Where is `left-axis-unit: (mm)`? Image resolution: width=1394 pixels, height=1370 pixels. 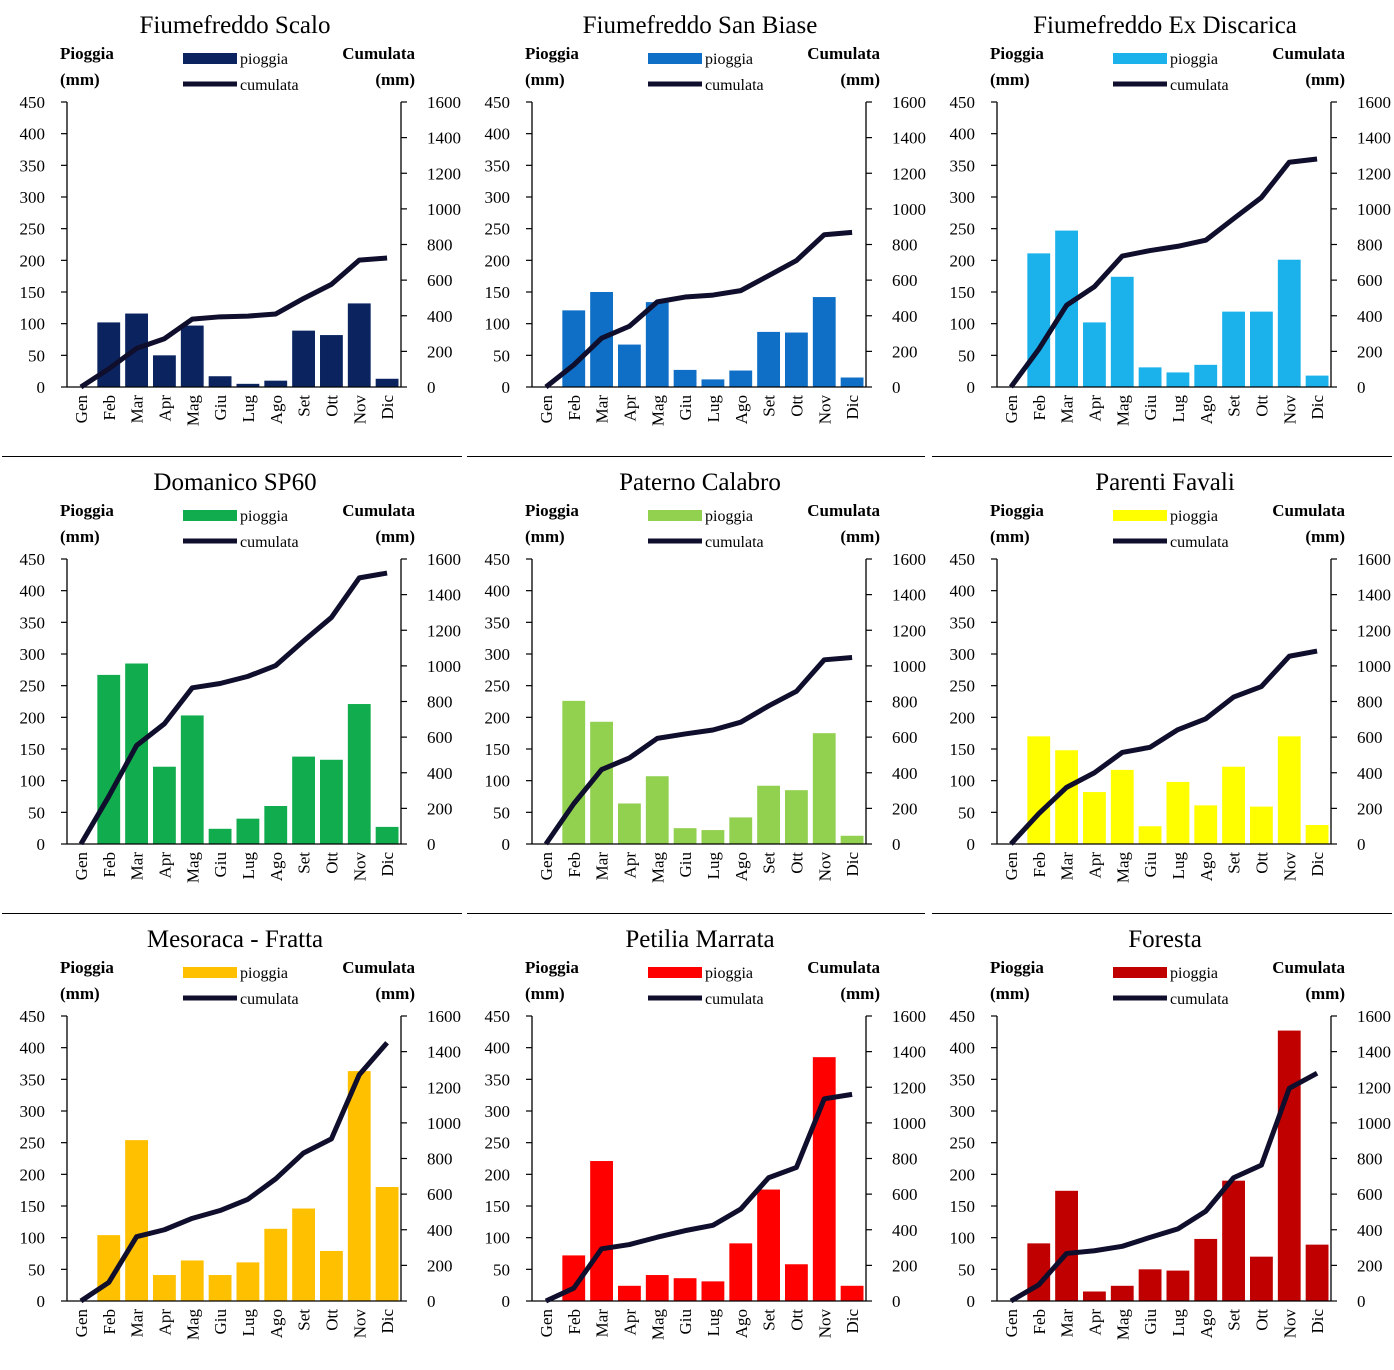
left-axis-unit: (mm) is located at coordinates (80, 79).